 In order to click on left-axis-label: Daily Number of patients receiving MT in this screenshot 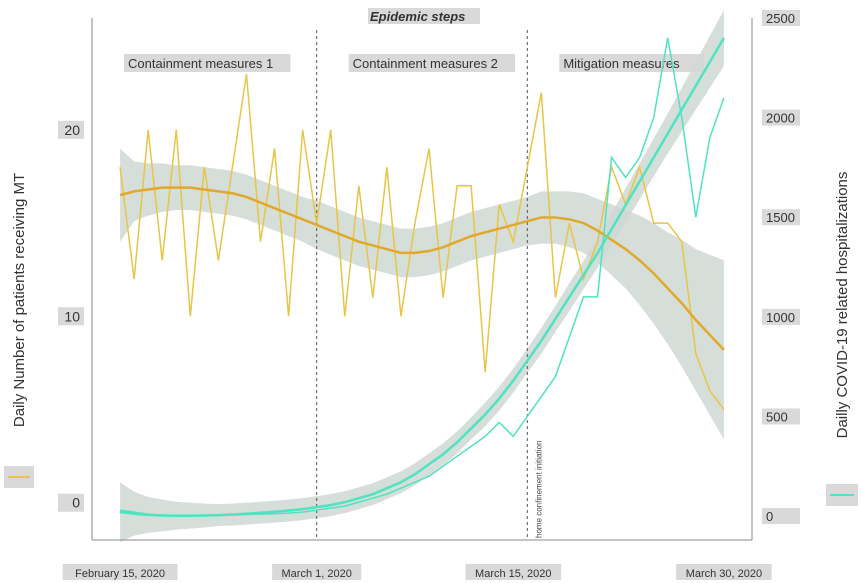, I will do `click(19, 300)`.